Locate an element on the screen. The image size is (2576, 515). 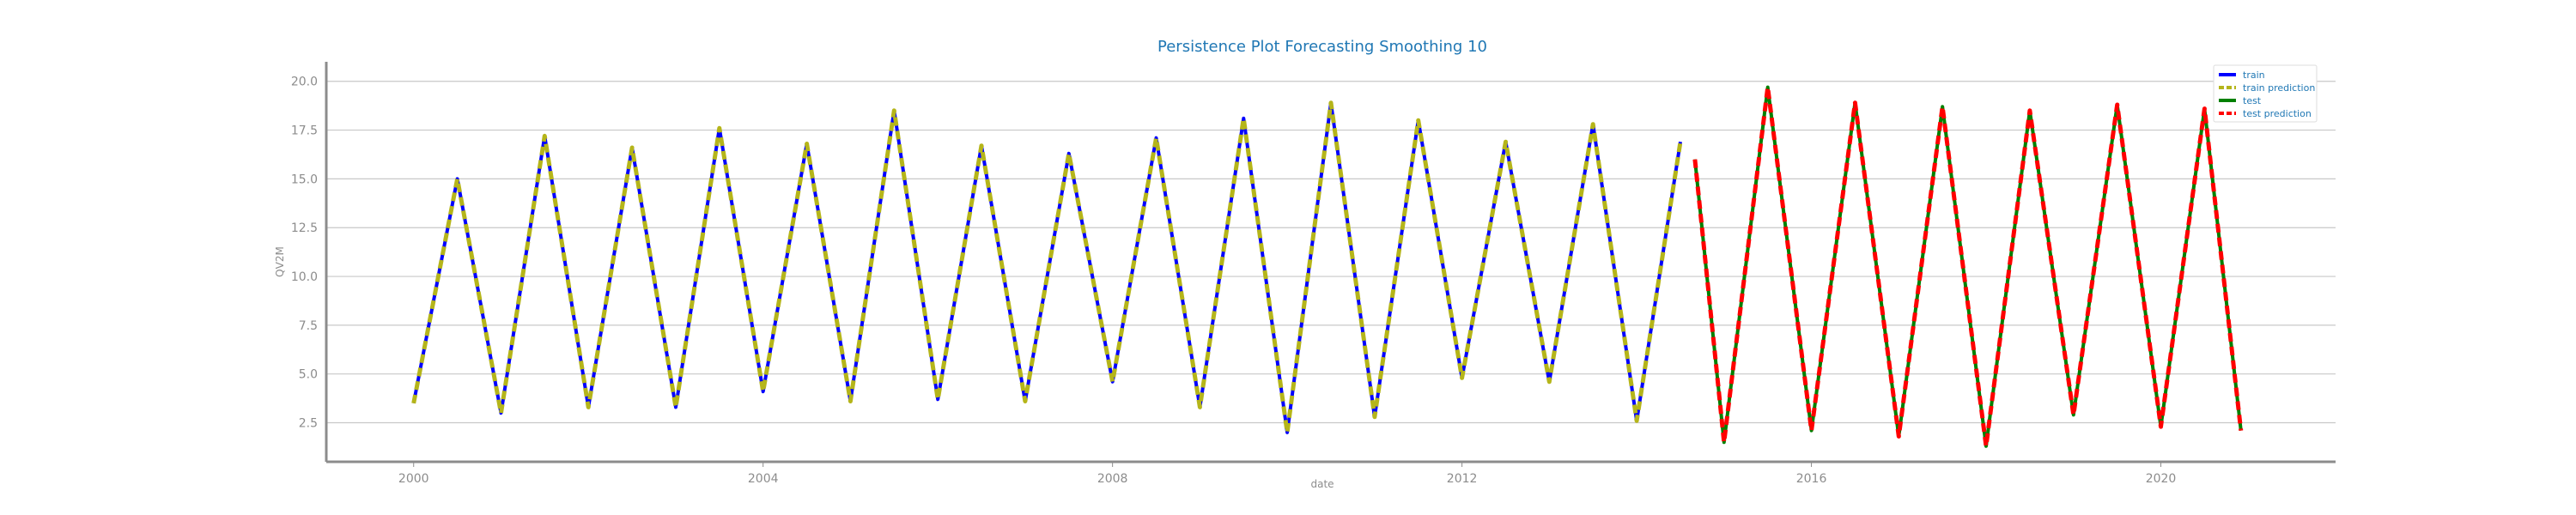
y-tick-label: 2.5 is located at coordinates (308, 424).